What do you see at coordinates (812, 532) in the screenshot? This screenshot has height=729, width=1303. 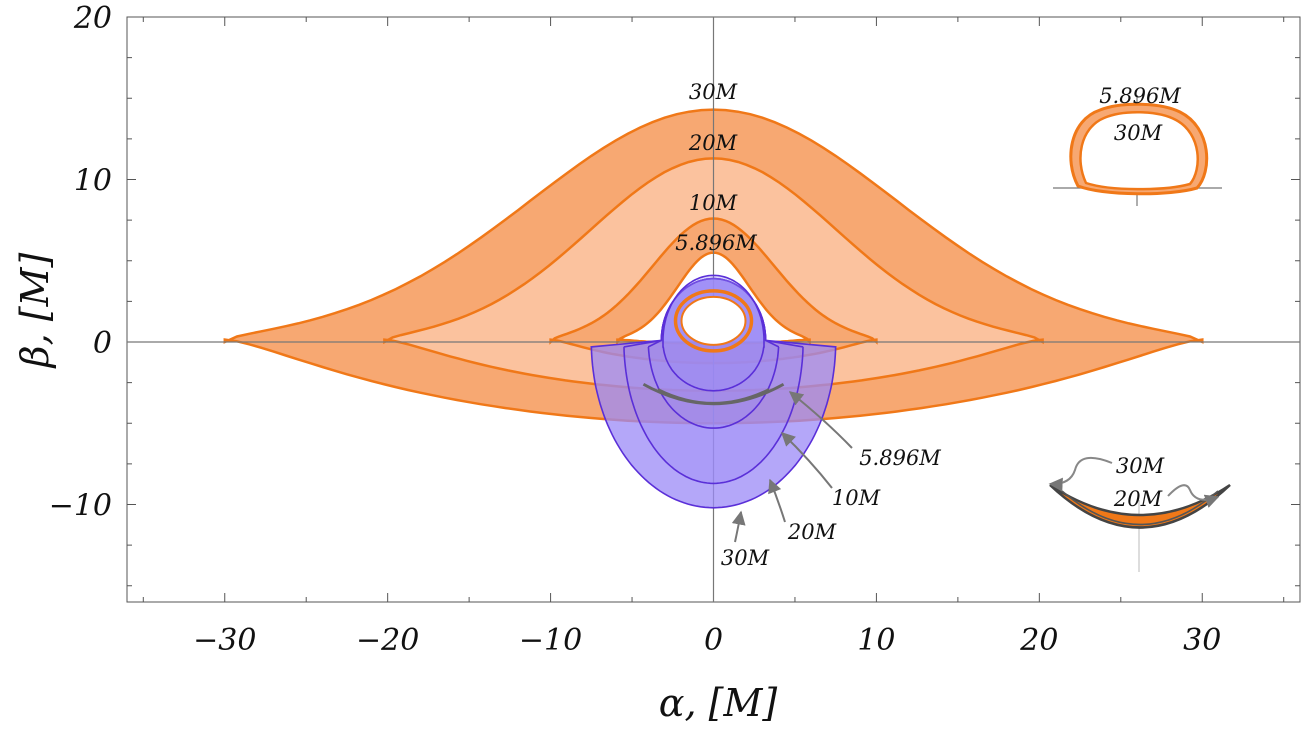 I see `blue-label-20M: 20M` at bounding box center [812, 532].